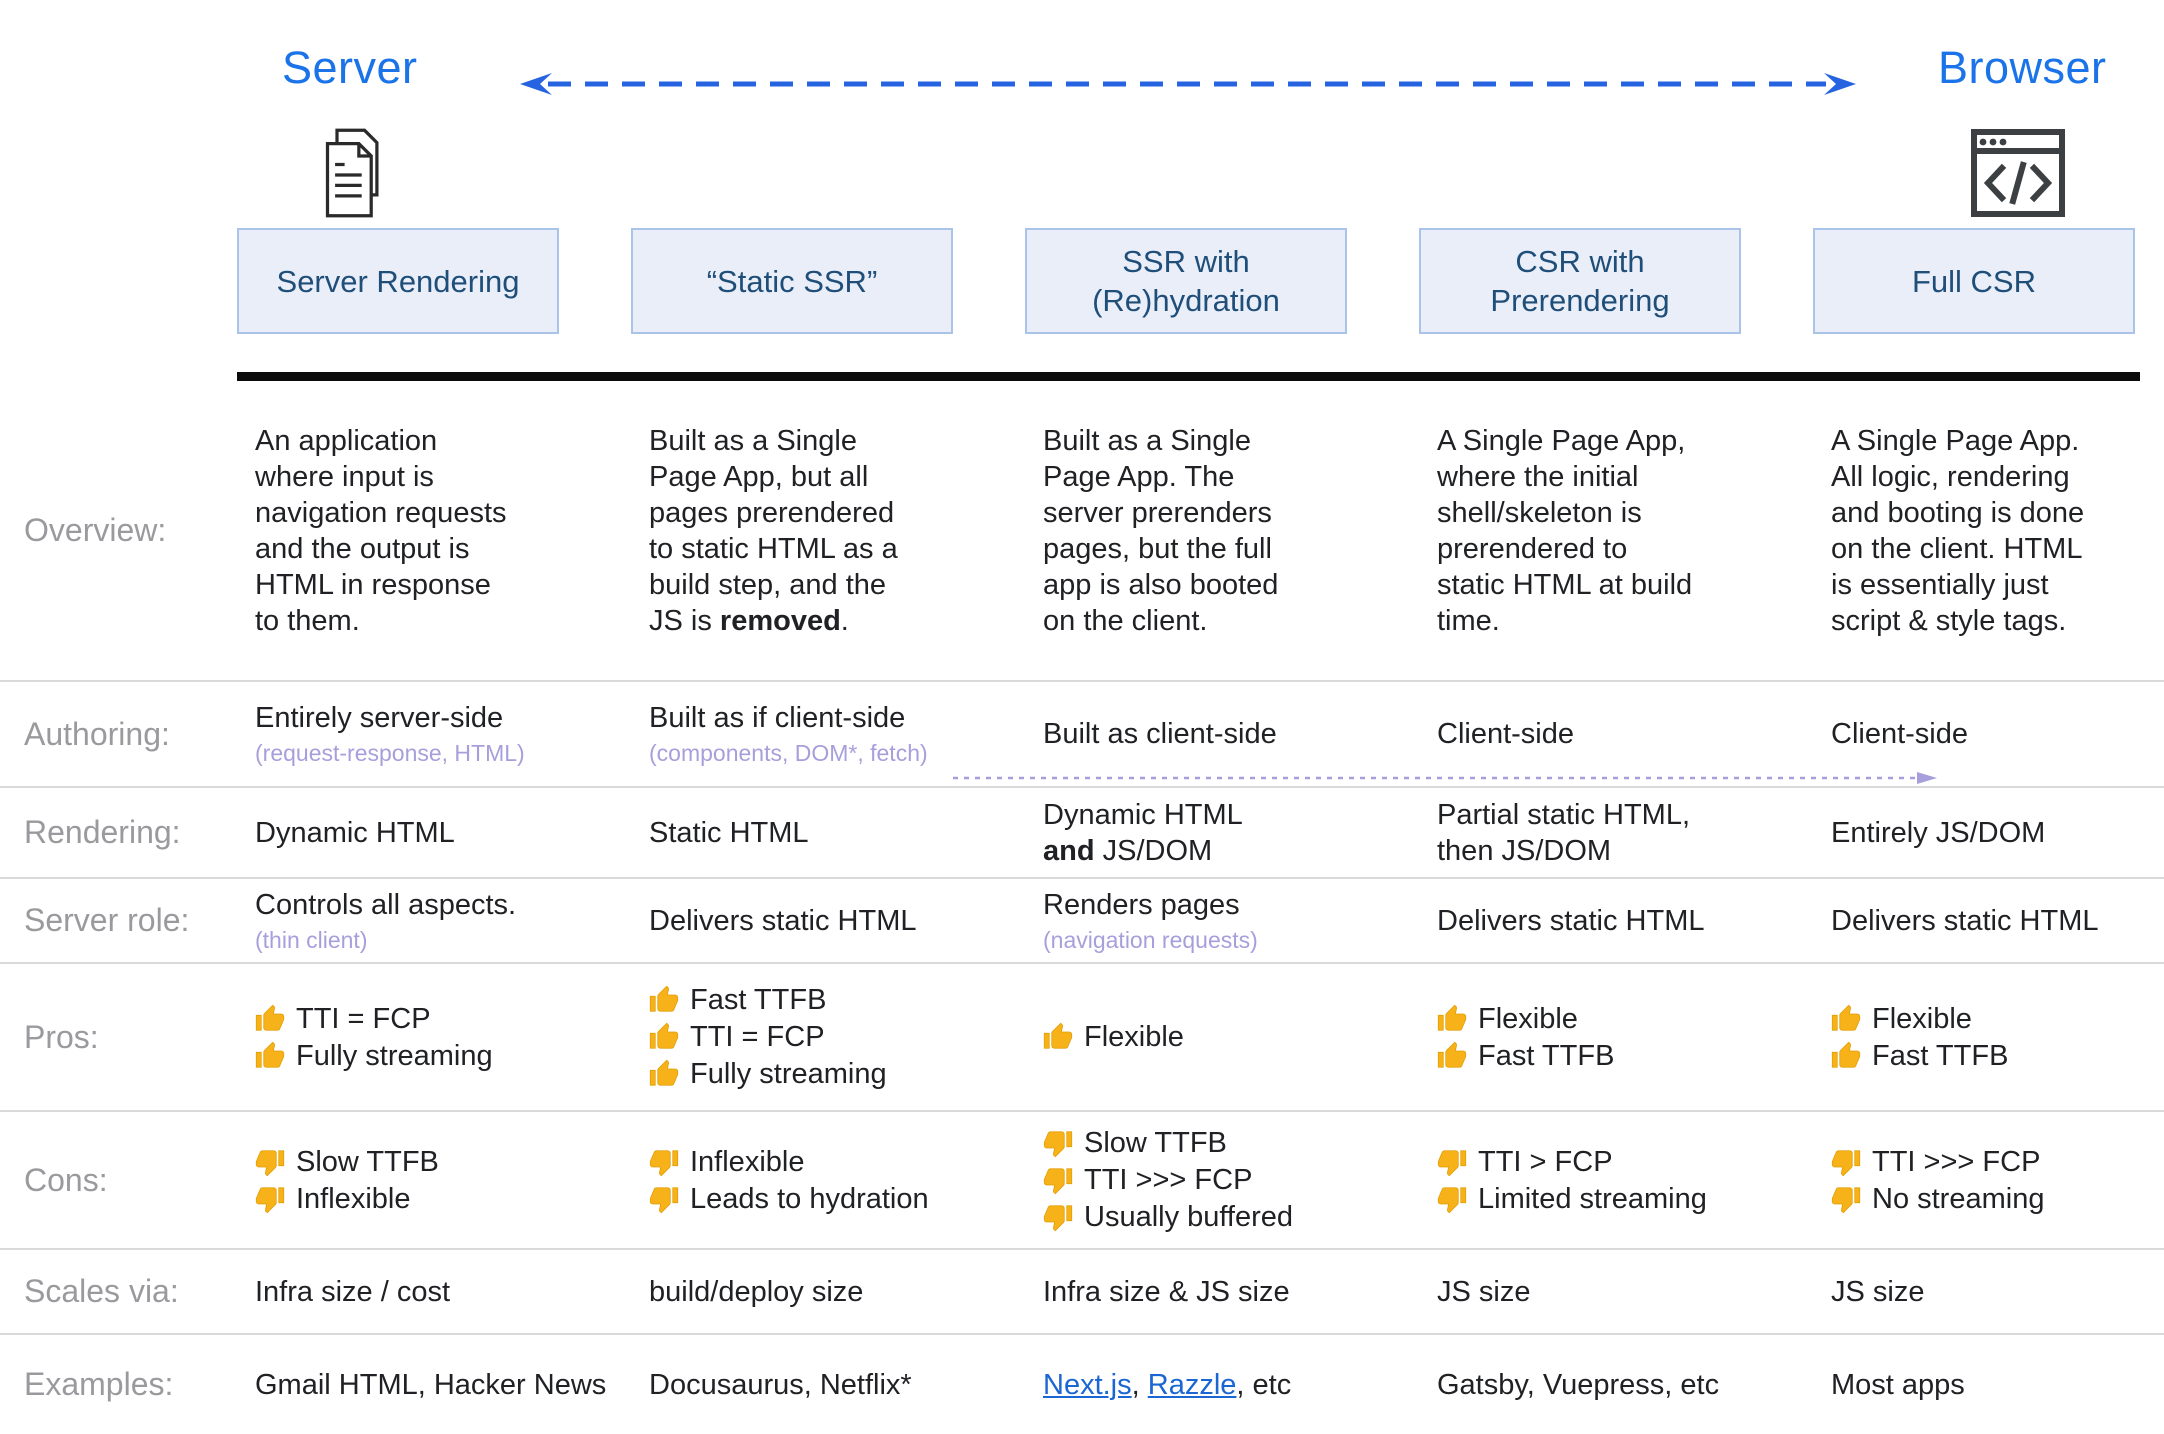 Image resolution: width=2164 pixels, height=1434 pixels. Describe the element at coordinates (1899, 734) in the screenshot. I see `authoring-full-csr: Client-side` at that location.